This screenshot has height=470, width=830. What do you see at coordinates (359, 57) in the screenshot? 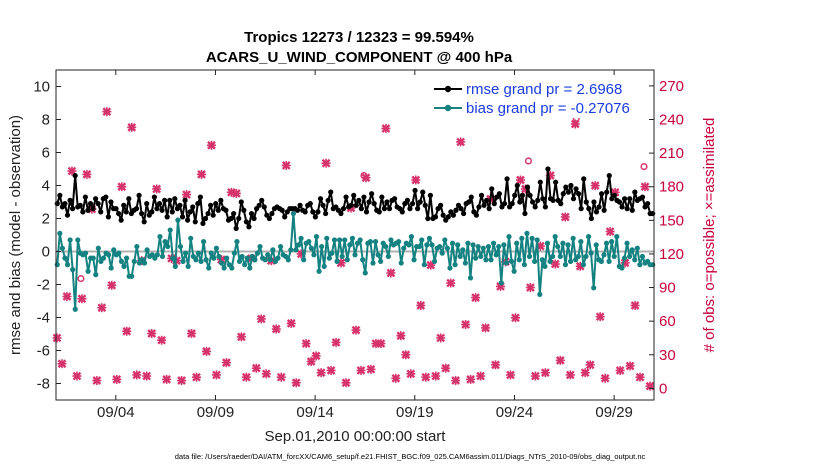
I see `chart-title-line-2: ACARS_U_WIND_COMPONENT @ 400 hPa` at bounding box center [359, 57].